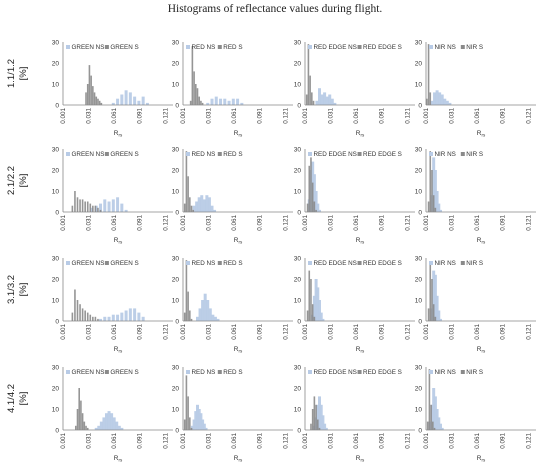 The image size is (550, 468). What do you see at coordinates (445, 263) in the screenshot?
I see `legend-label: NIR NS` at bounding box center [445, 263].